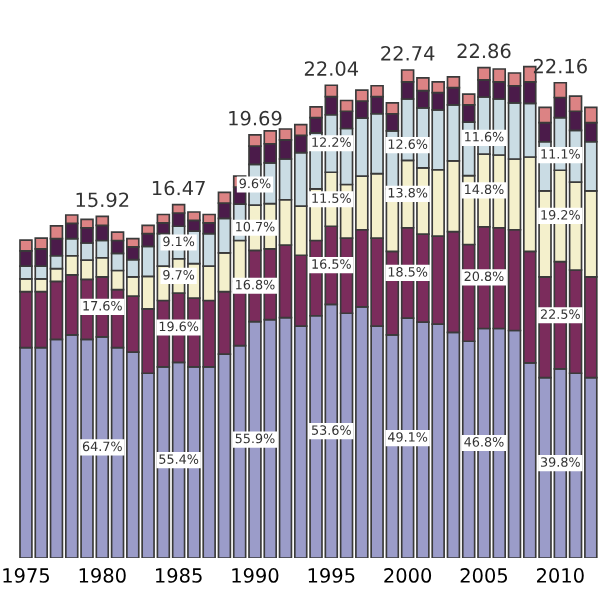 Image resolution: width=600 pixels, height=600 pixels. Describe the element at coordinates (331, 575) in the screenshot. I see `x-tick-label: 1995` at that location.